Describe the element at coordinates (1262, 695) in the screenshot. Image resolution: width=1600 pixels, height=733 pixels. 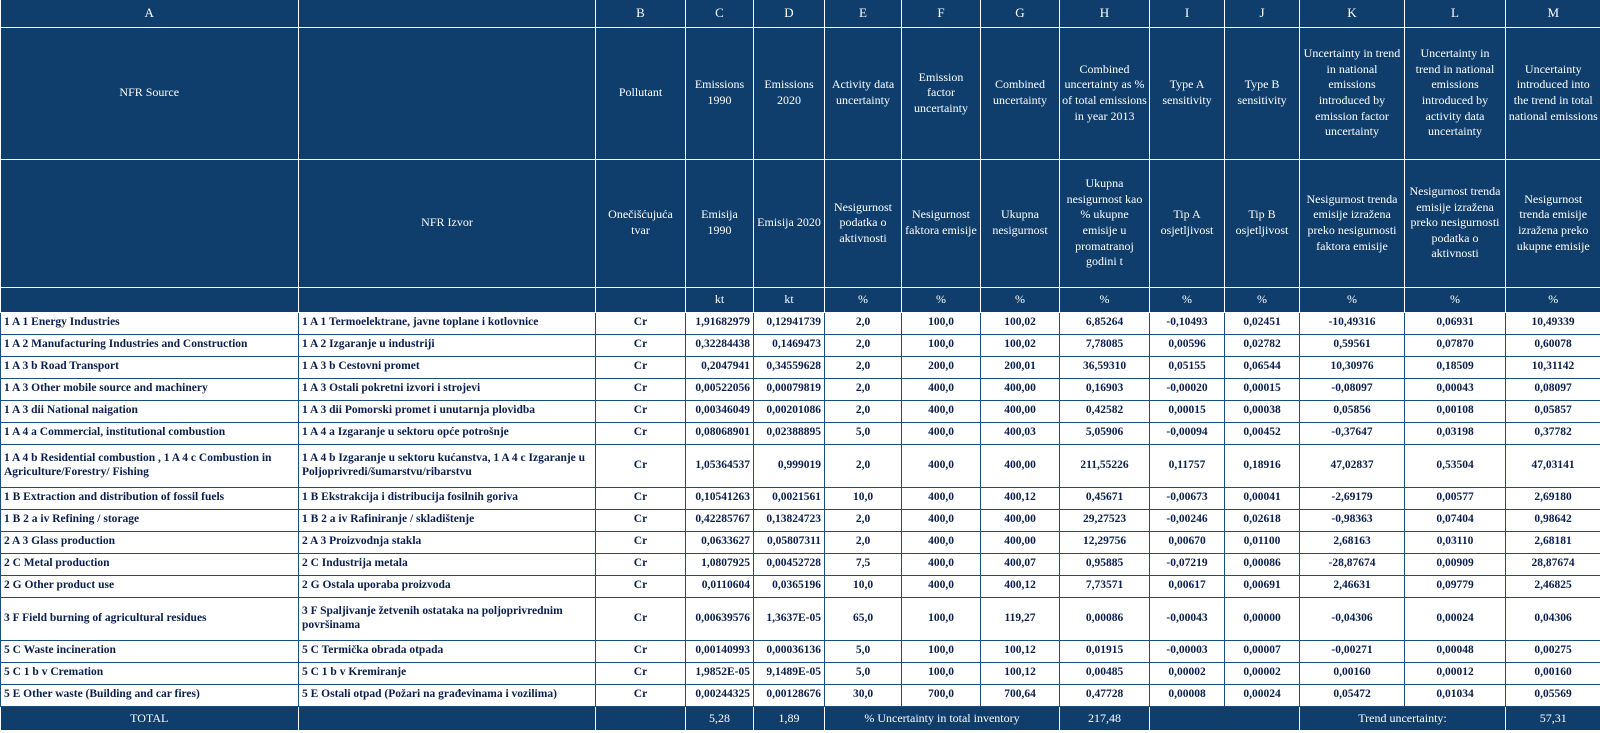
I see `cell-type-b-sensitivity: 0,00024` at that location.